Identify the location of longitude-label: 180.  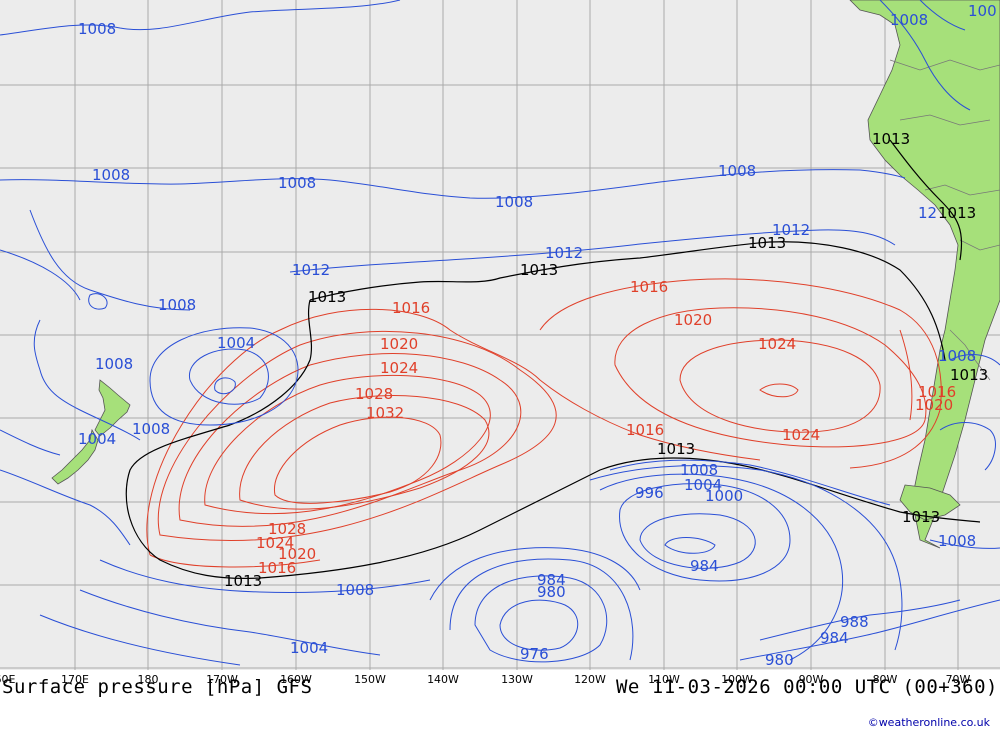
(148, 679).